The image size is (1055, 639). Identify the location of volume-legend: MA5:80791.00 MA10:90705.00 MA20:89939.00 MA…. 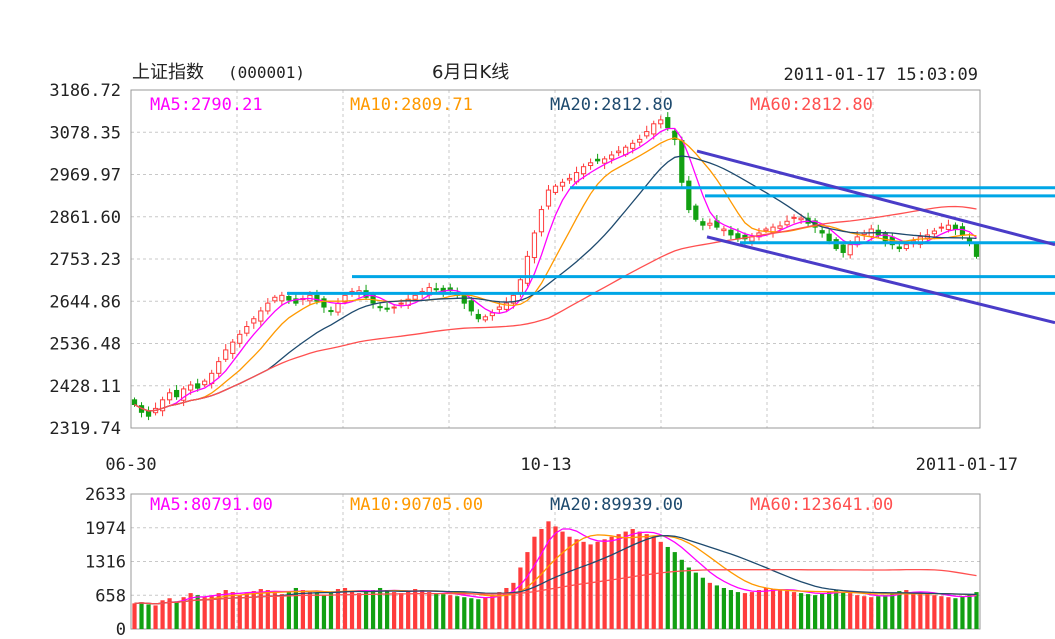
(521, 505).